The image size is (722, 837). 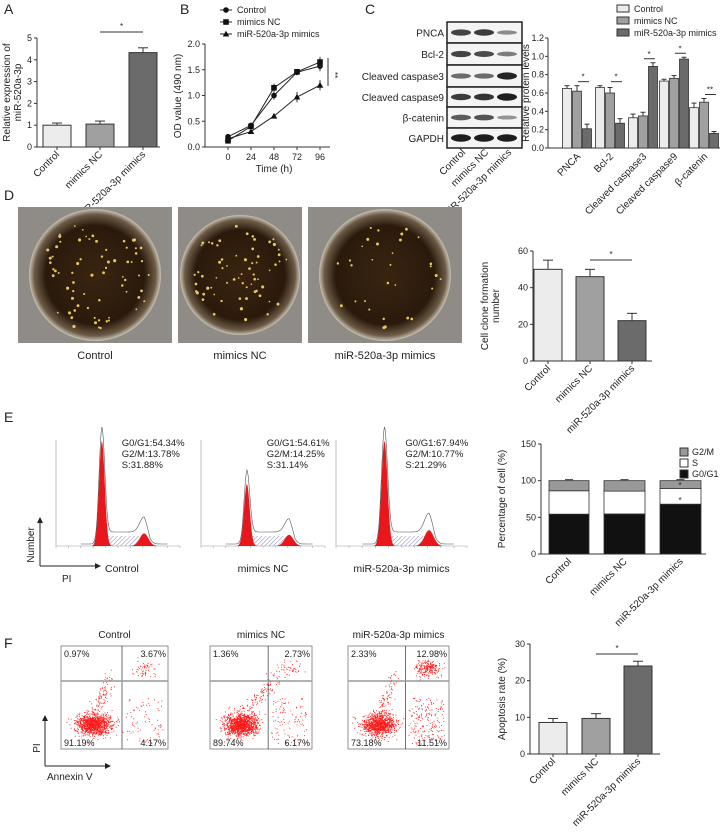 What do you see at coordinates (408, 538) in the screenshot?
I see `g2m-peak` at bounding box center [408, 538].